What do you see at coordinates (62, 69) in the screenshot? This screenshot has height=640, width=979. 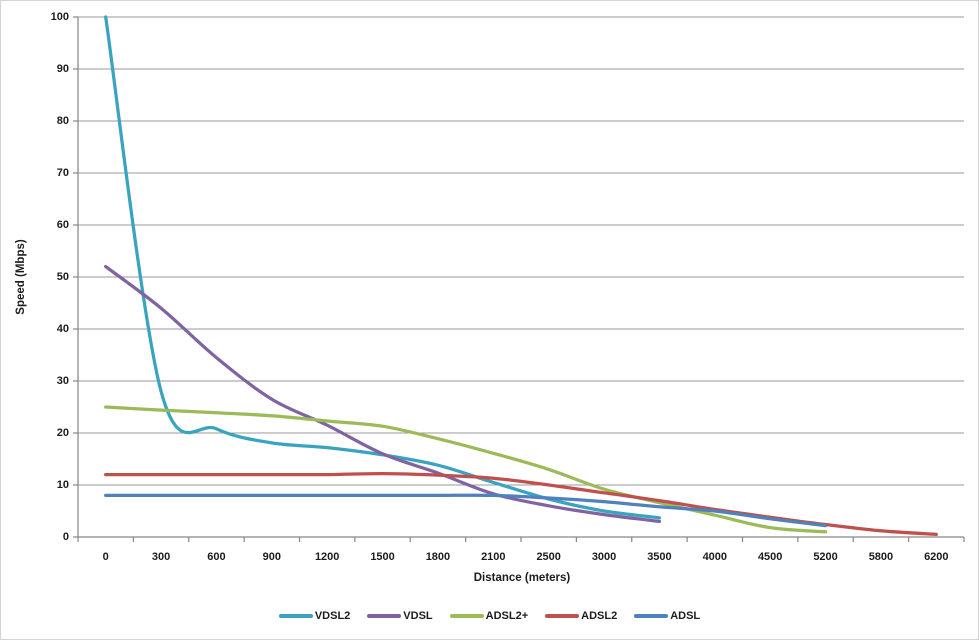 I see `y-tick-label-90: 90` at bounding box center [62, 69].